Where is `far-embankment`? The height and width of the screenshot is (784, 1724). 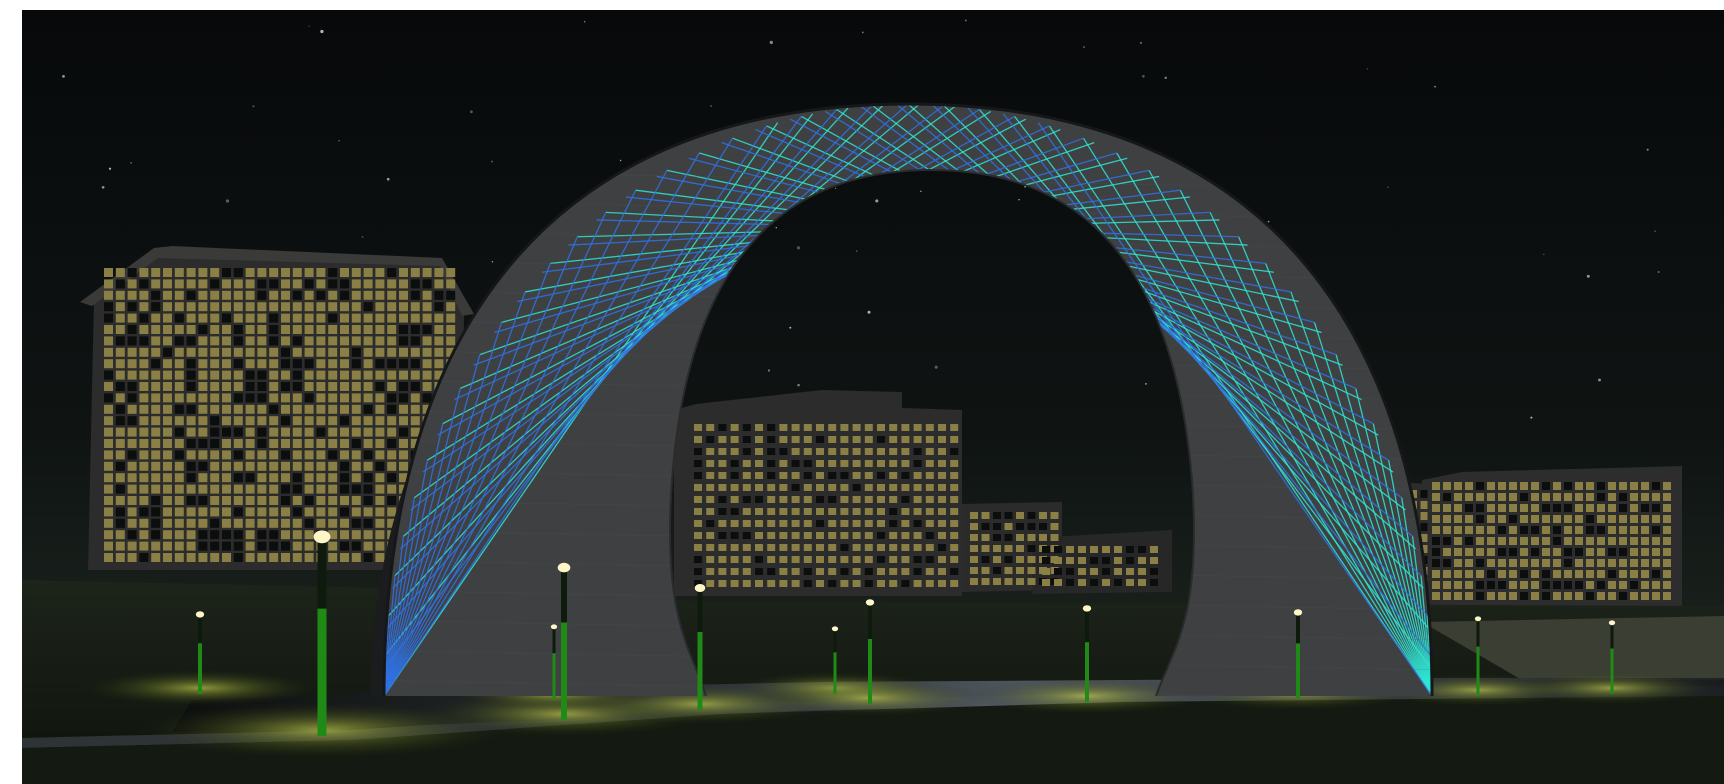
far-embankment is located at coordinates (1573, 648).